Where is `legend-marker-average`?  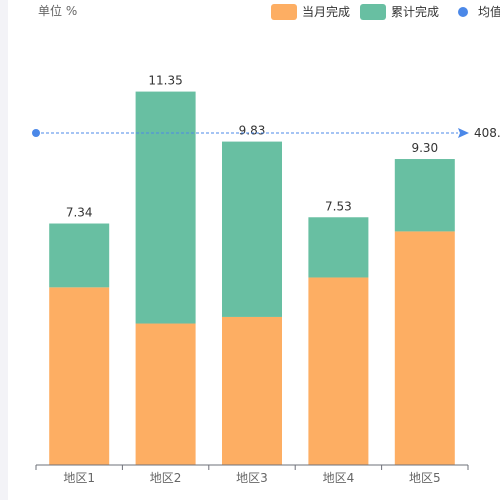 legend-marker-average is located at coordinates (463, 12).